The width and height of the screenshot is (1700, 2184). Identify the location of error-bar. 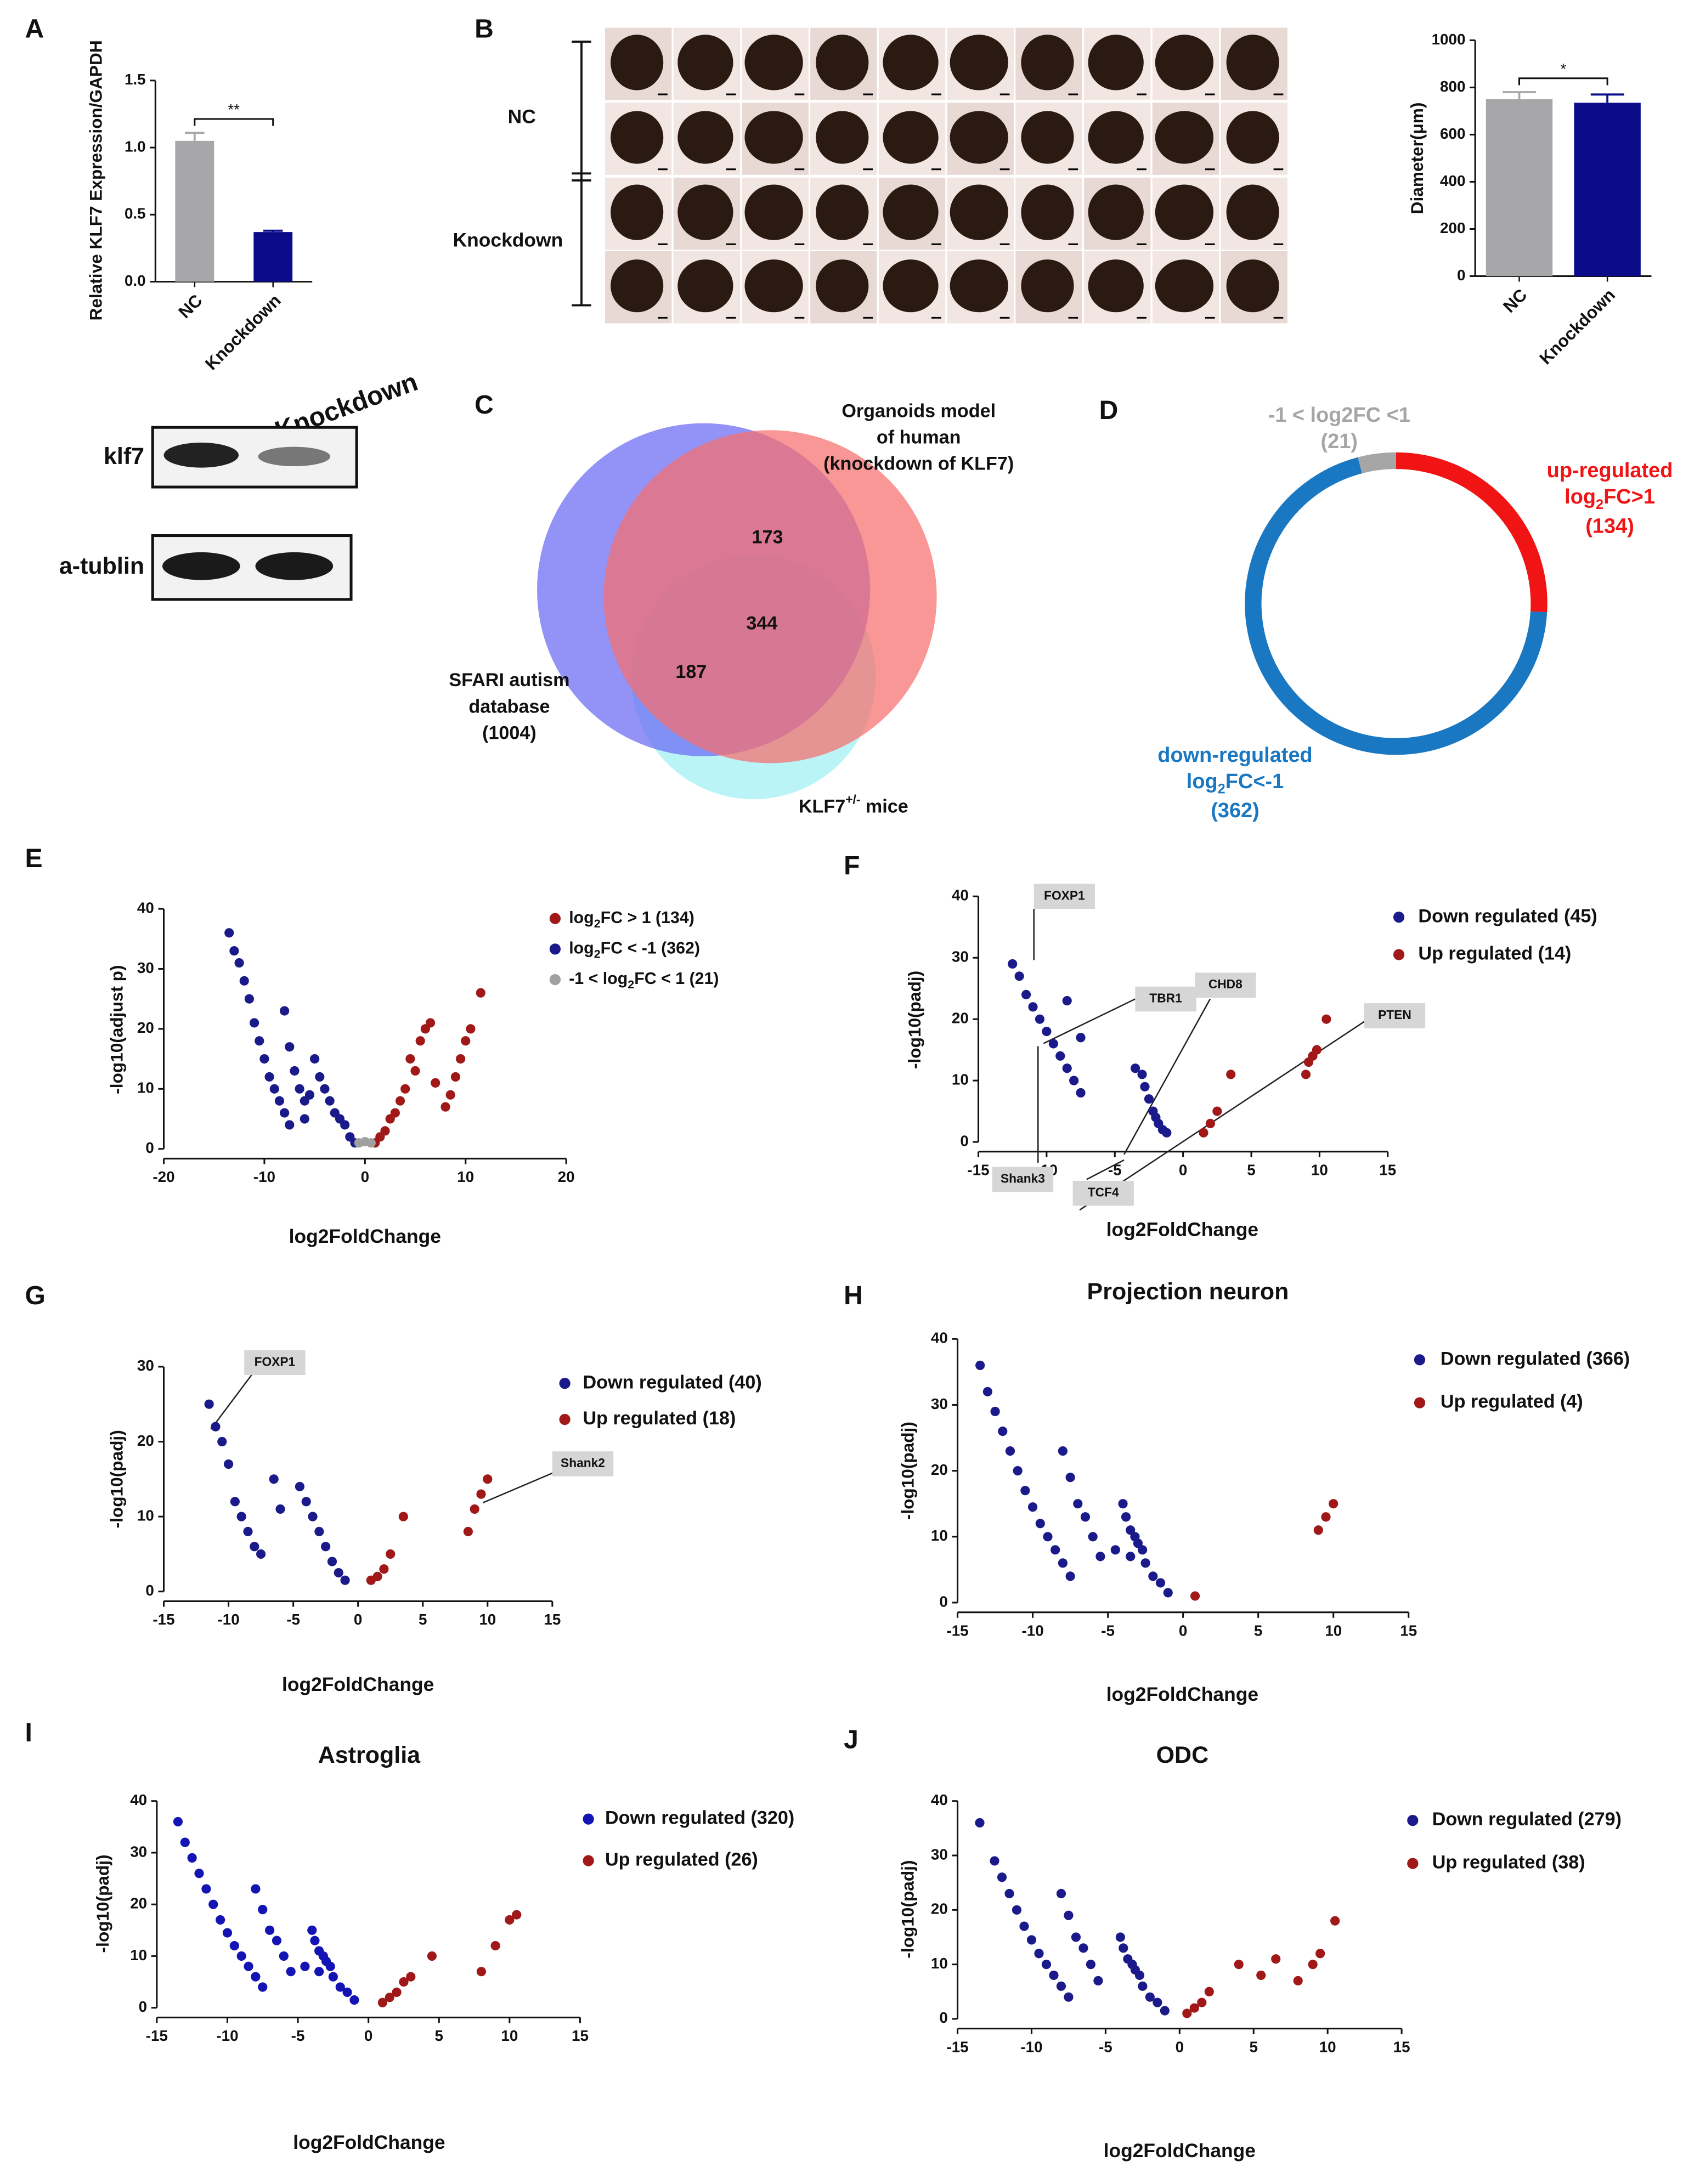
(1607, 98).